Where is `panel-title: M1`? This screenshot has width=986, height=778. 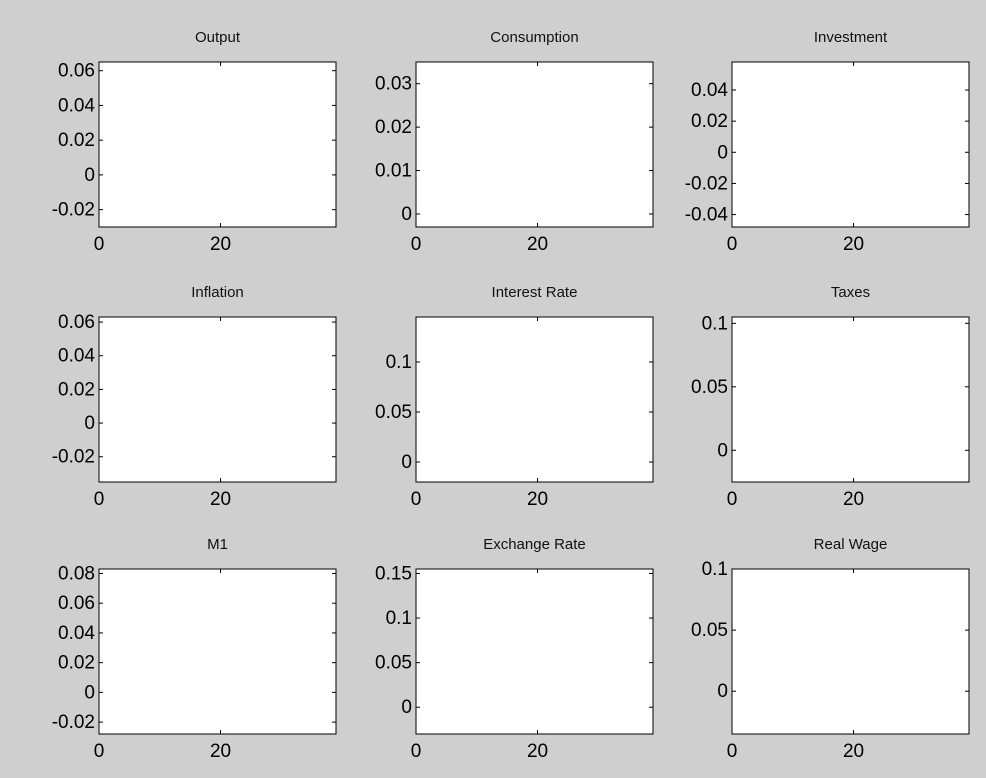
panel-title: M1 is located at coordinates (217, 544).